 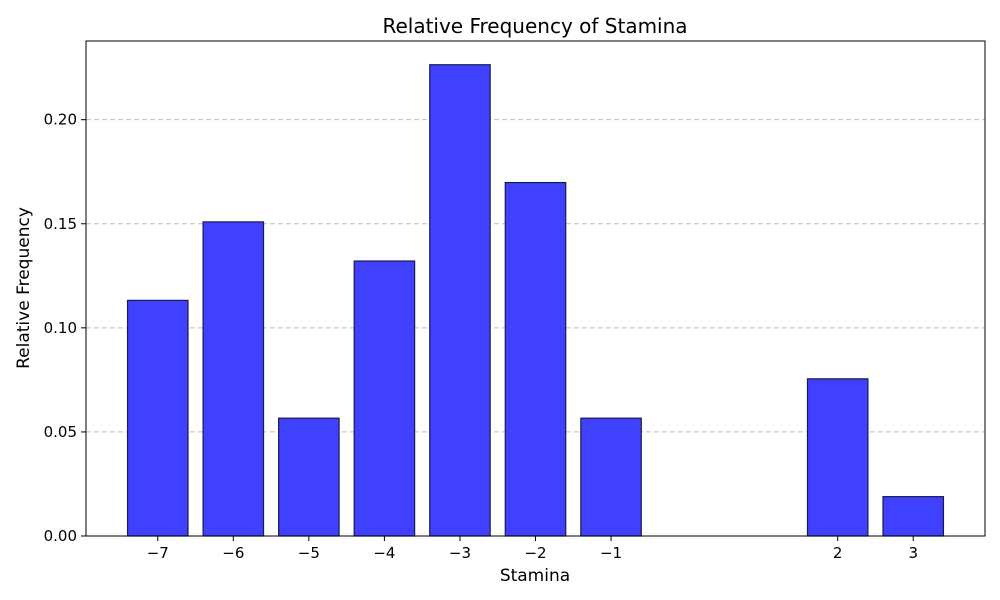 What do you see at coordinates (534, 26) in the screenshot?
I see `chart-title: Relative Frequency of Stamina` at bounding box center [534, 26].